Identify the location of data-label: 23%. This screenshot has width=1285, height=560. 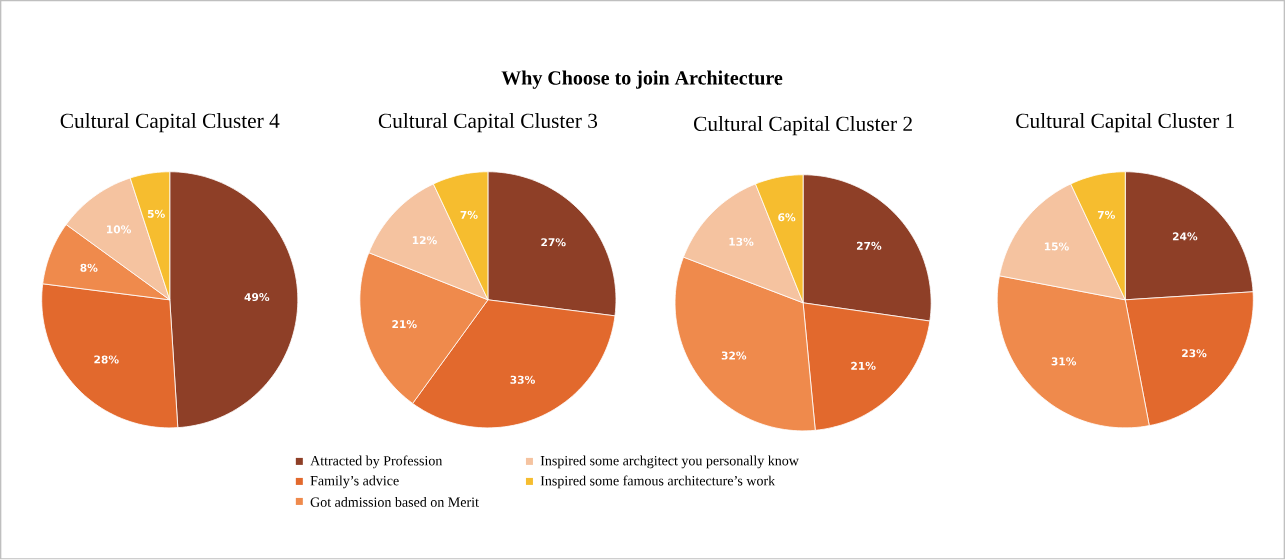
(1194, 353).